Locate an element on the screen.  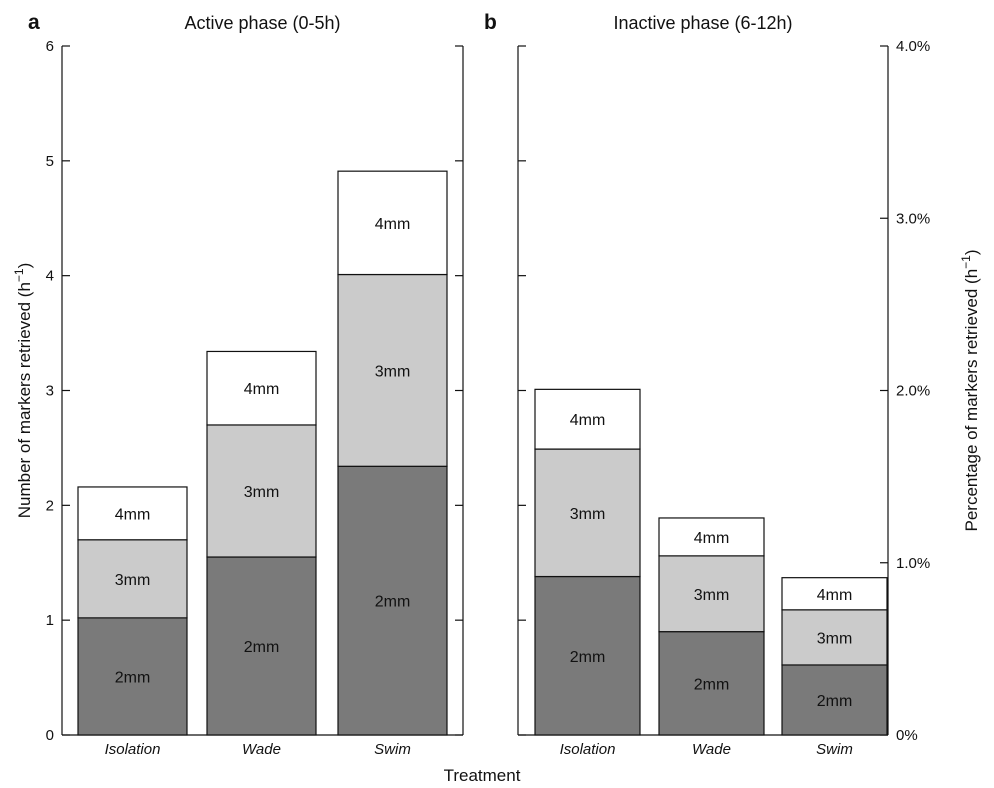
y2-tick-label: 2.0% is located at coordinates (913, 391).